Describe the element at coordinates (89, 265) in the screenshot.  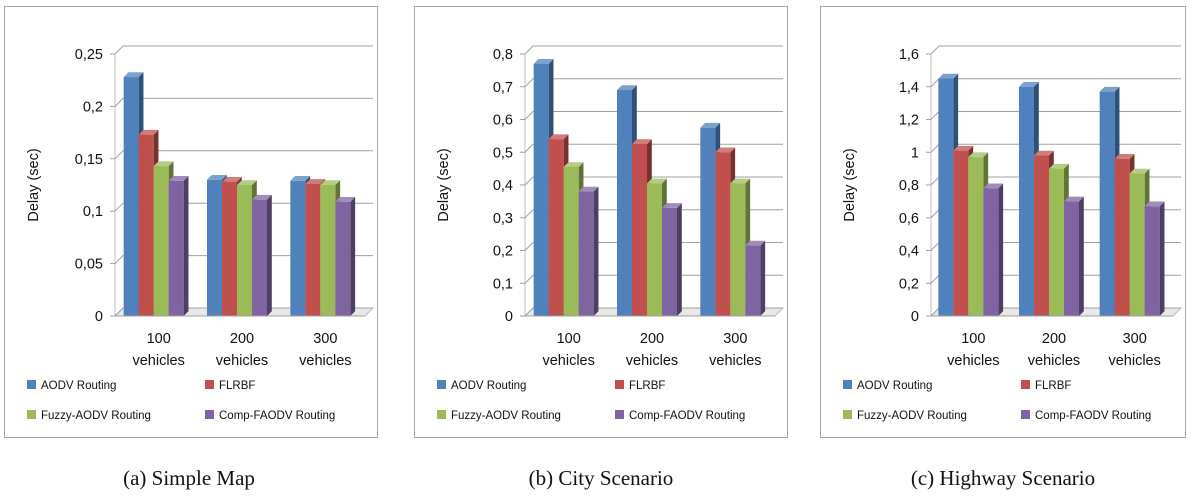
I see `y-tick-label: 0,05` at that location.